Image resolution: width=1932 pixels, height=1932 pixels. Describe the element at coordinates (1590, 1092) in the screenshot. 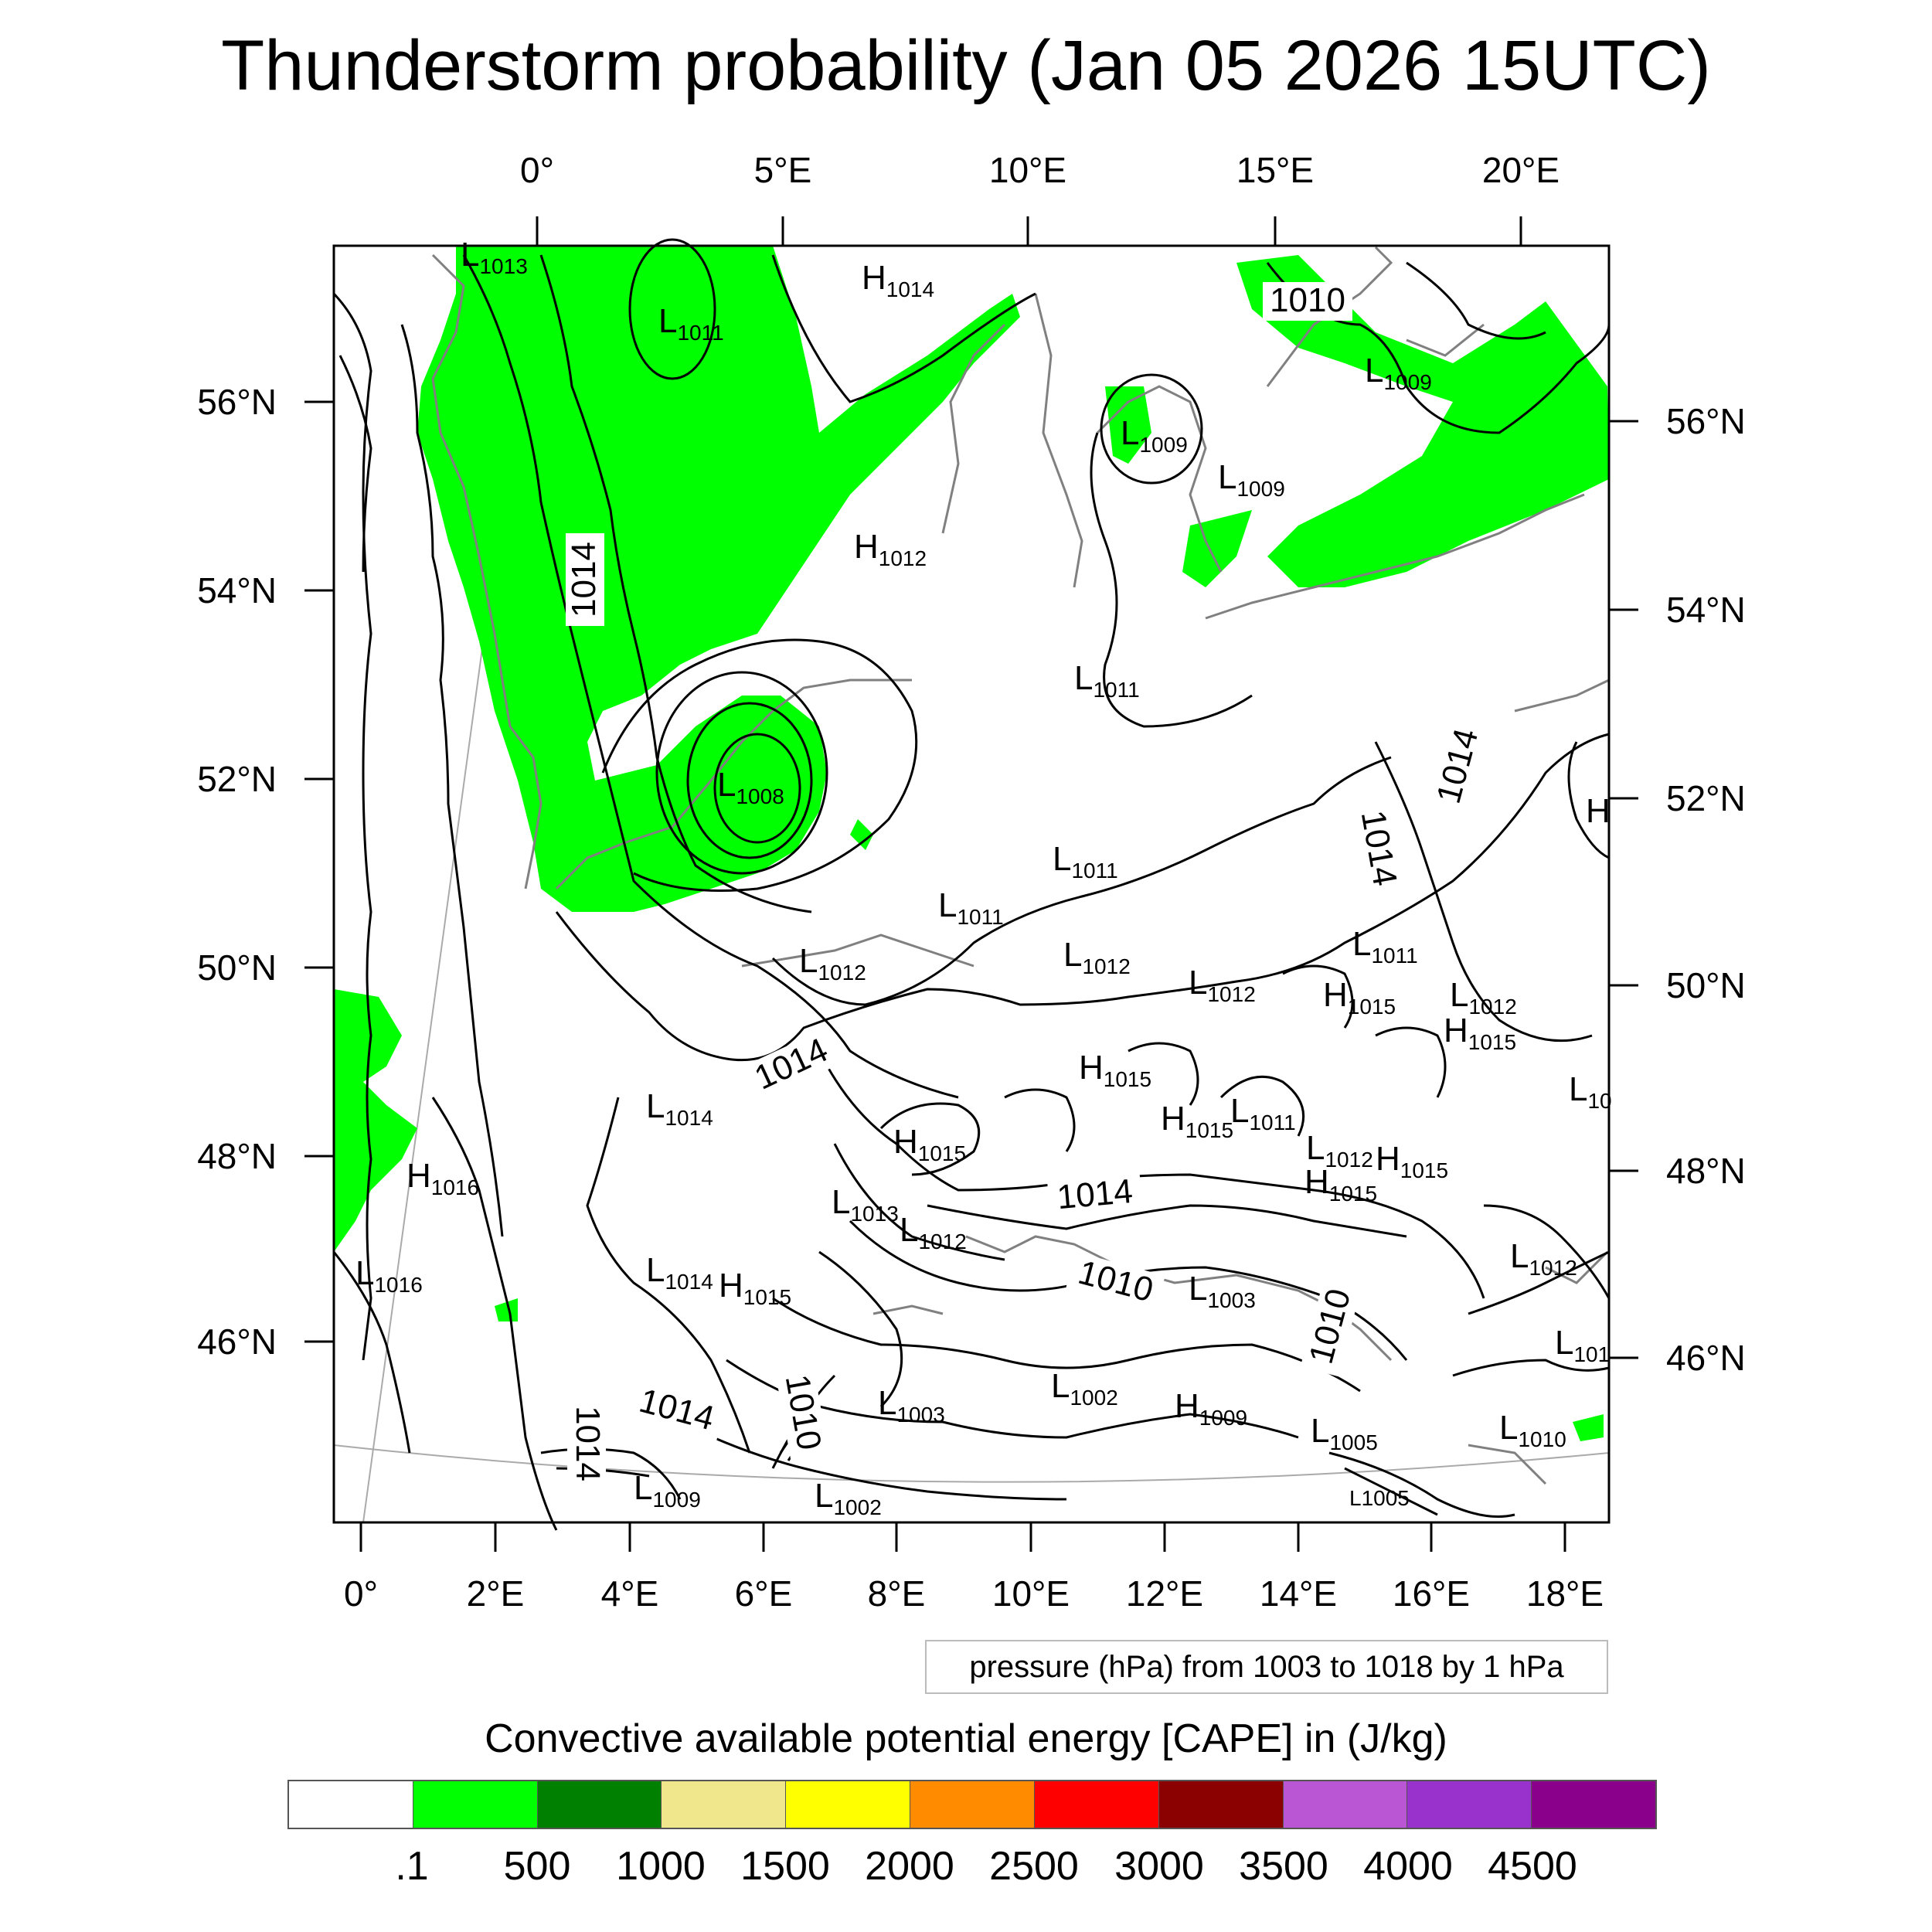

I see `pressure-center: L10` at that location.